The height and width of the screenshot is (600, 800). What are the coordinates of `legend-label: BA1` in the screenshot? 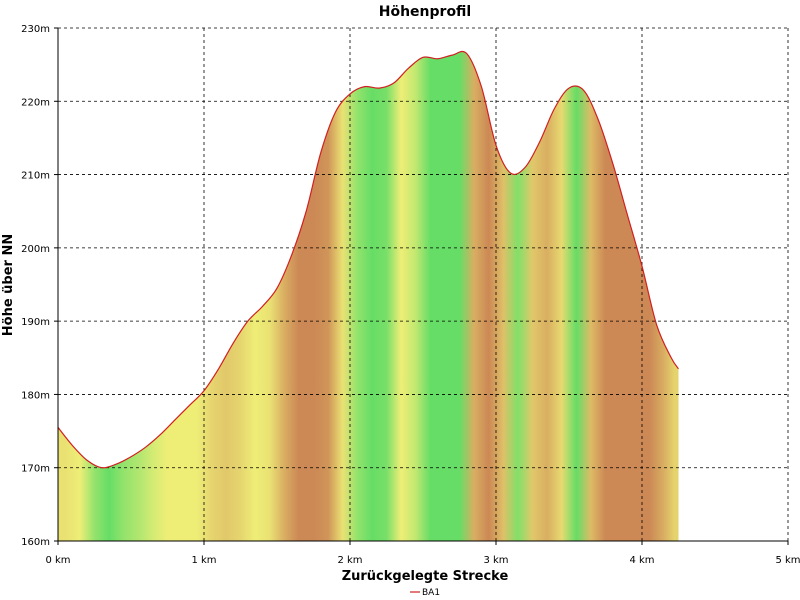 It's located at (431, 593).